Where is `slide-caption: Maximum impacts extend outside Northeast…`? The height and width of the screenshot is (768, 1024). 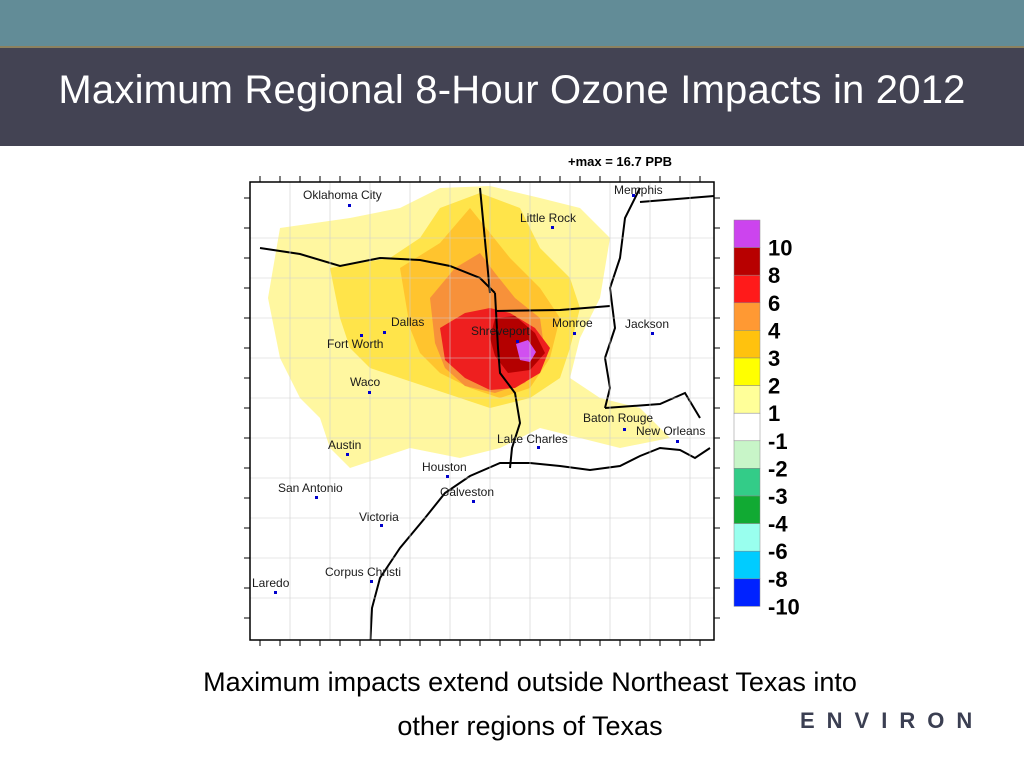 slide-caption: Maximum impacts extend outside Northeast… is located at coordinates (530, 704).